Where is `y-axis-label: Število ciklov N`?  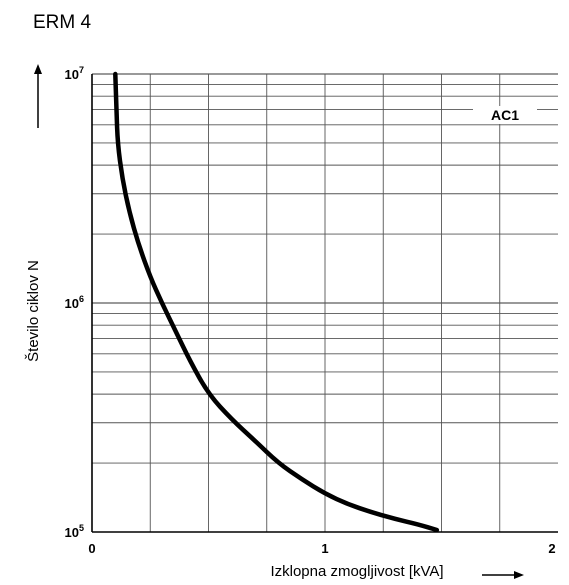 y-axis-label: Število ciklov N is located at coordinates (33, 311).